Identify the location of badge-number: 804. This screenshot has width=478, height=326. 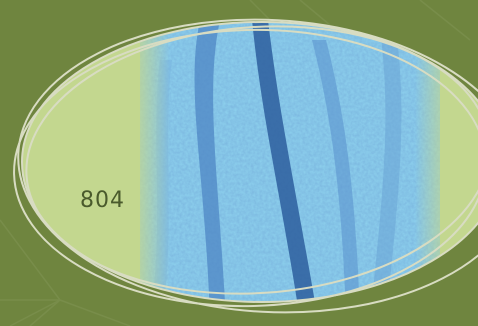
(102, 200).